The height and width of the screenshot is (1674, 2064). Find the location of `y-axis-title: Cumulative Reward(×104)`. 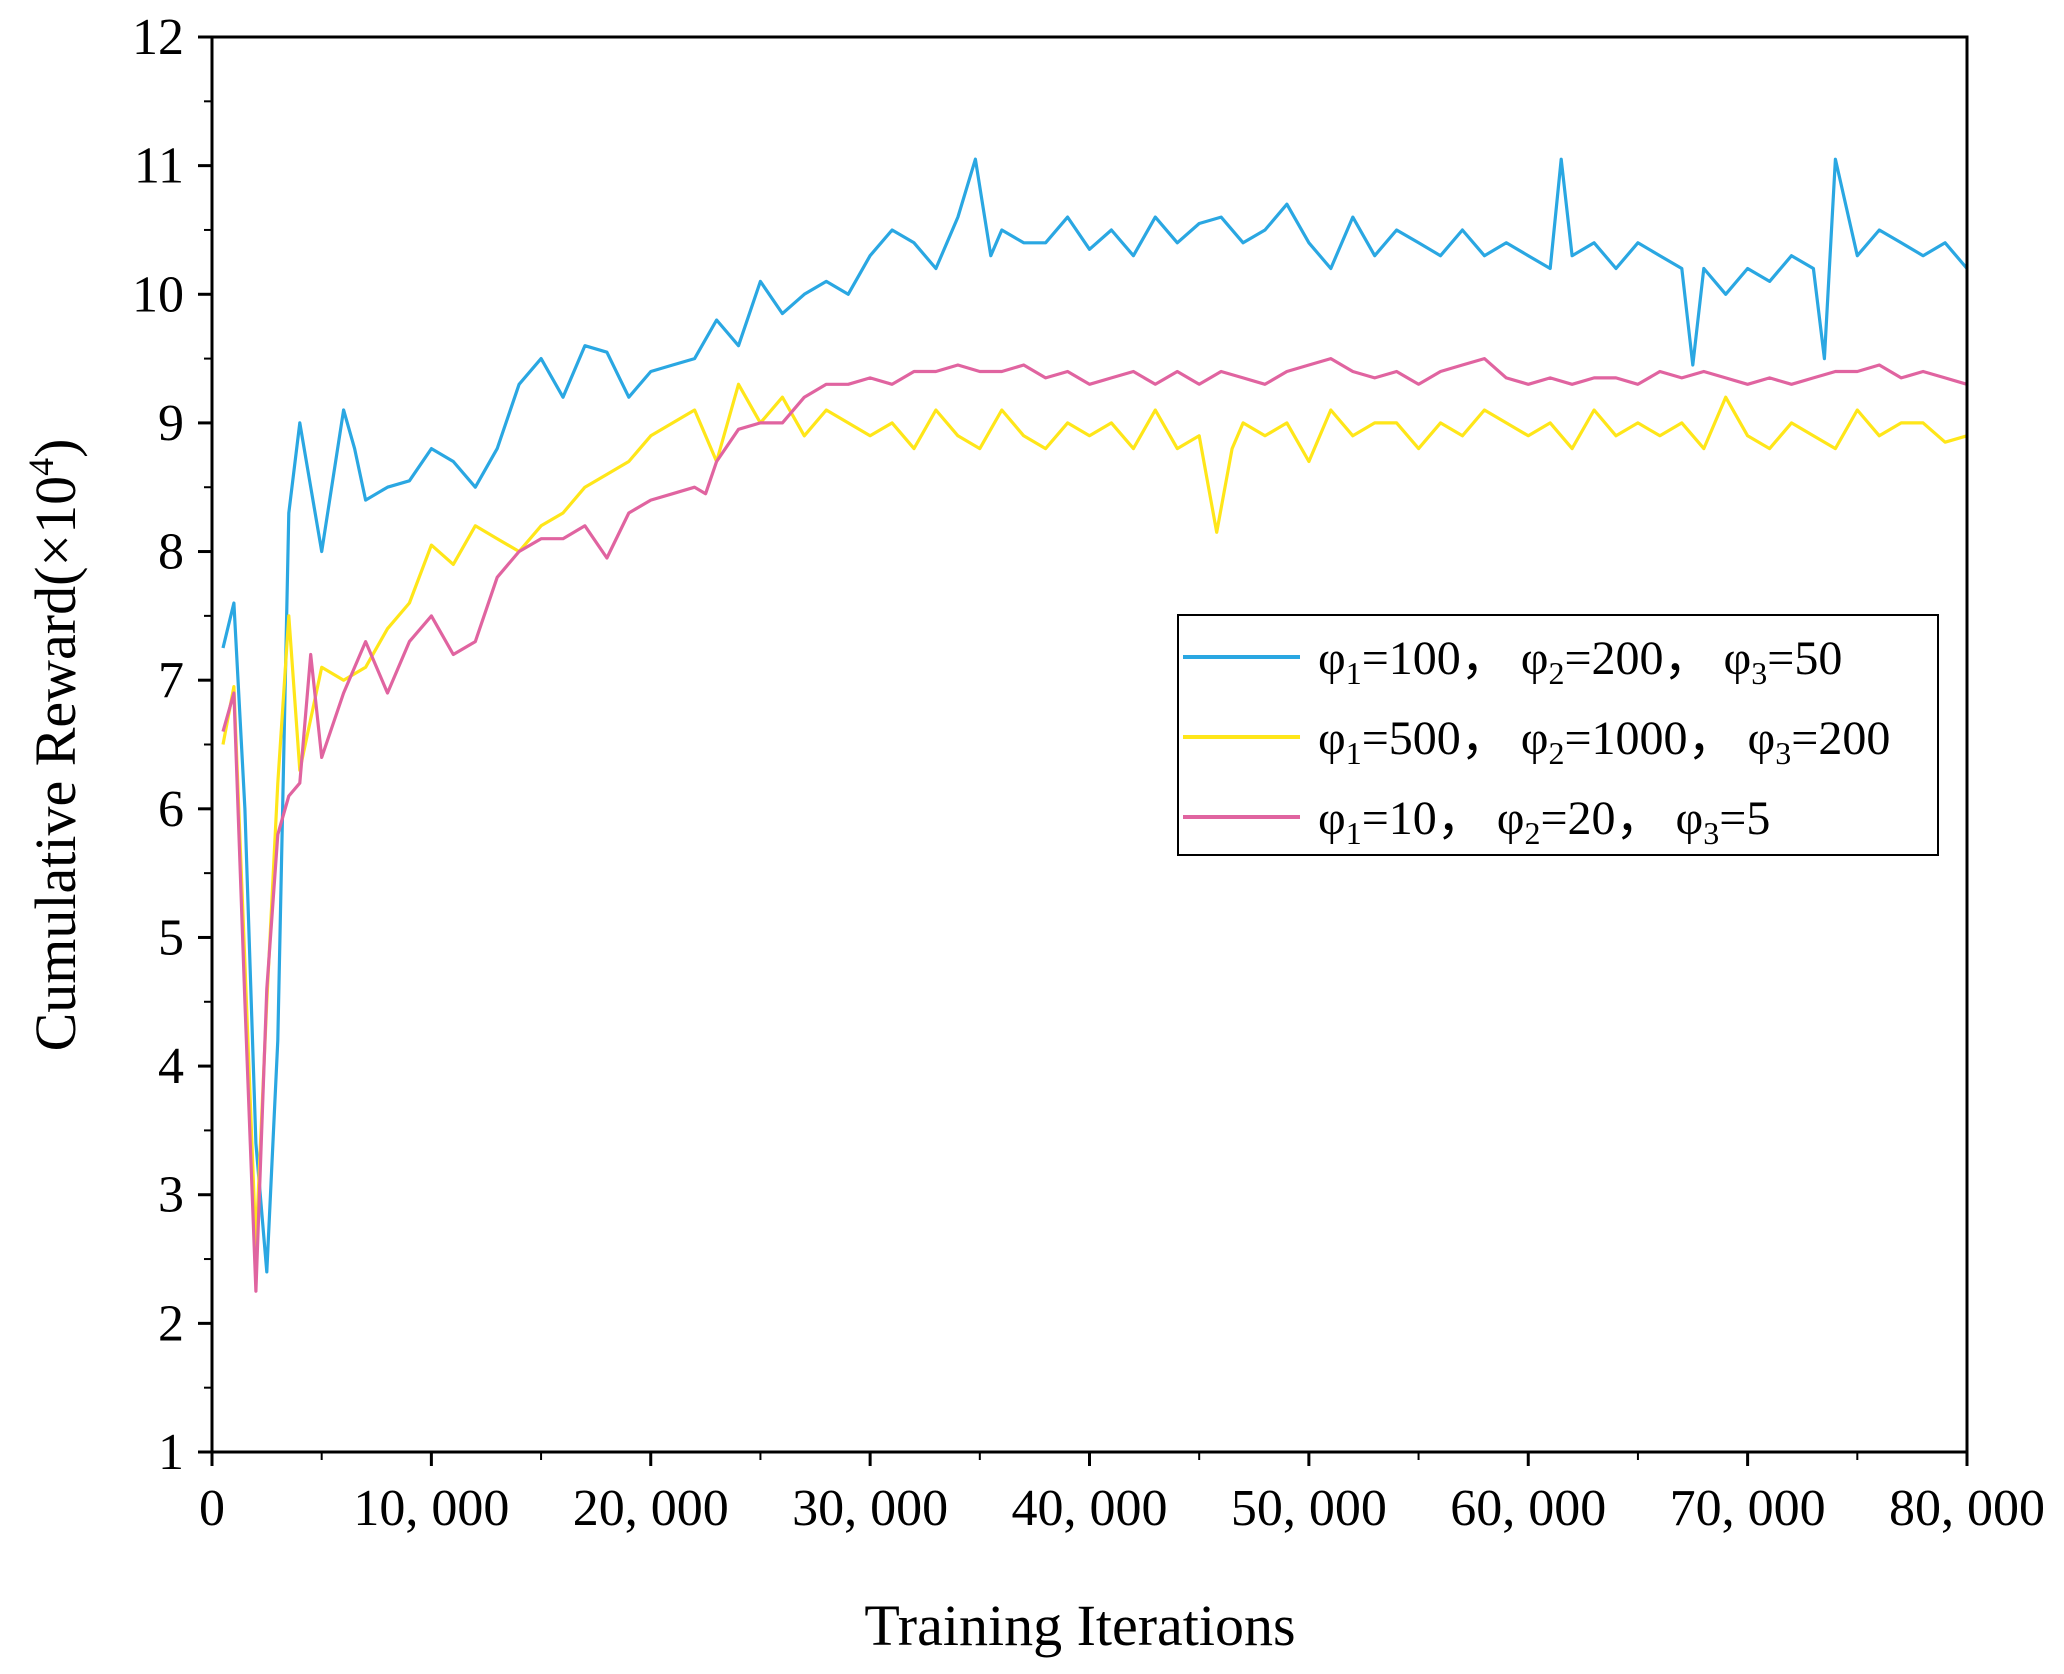

y-axis-title: Cumulative Reward(×104) is located at coordinates (54, 745).